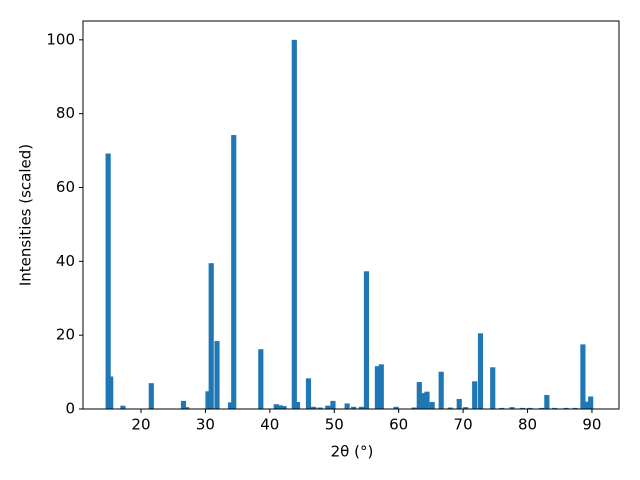  I want to click on y-tick-label: 20, so click(65, 335).